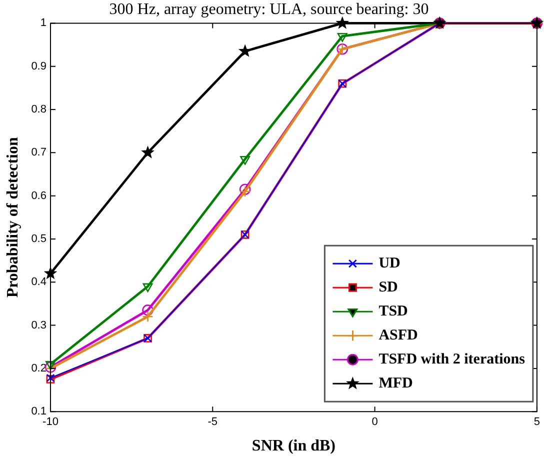 The height and width of the screenshot is (460, 544). I want to click on y-tick-label: 0.6, so click(38, 196).